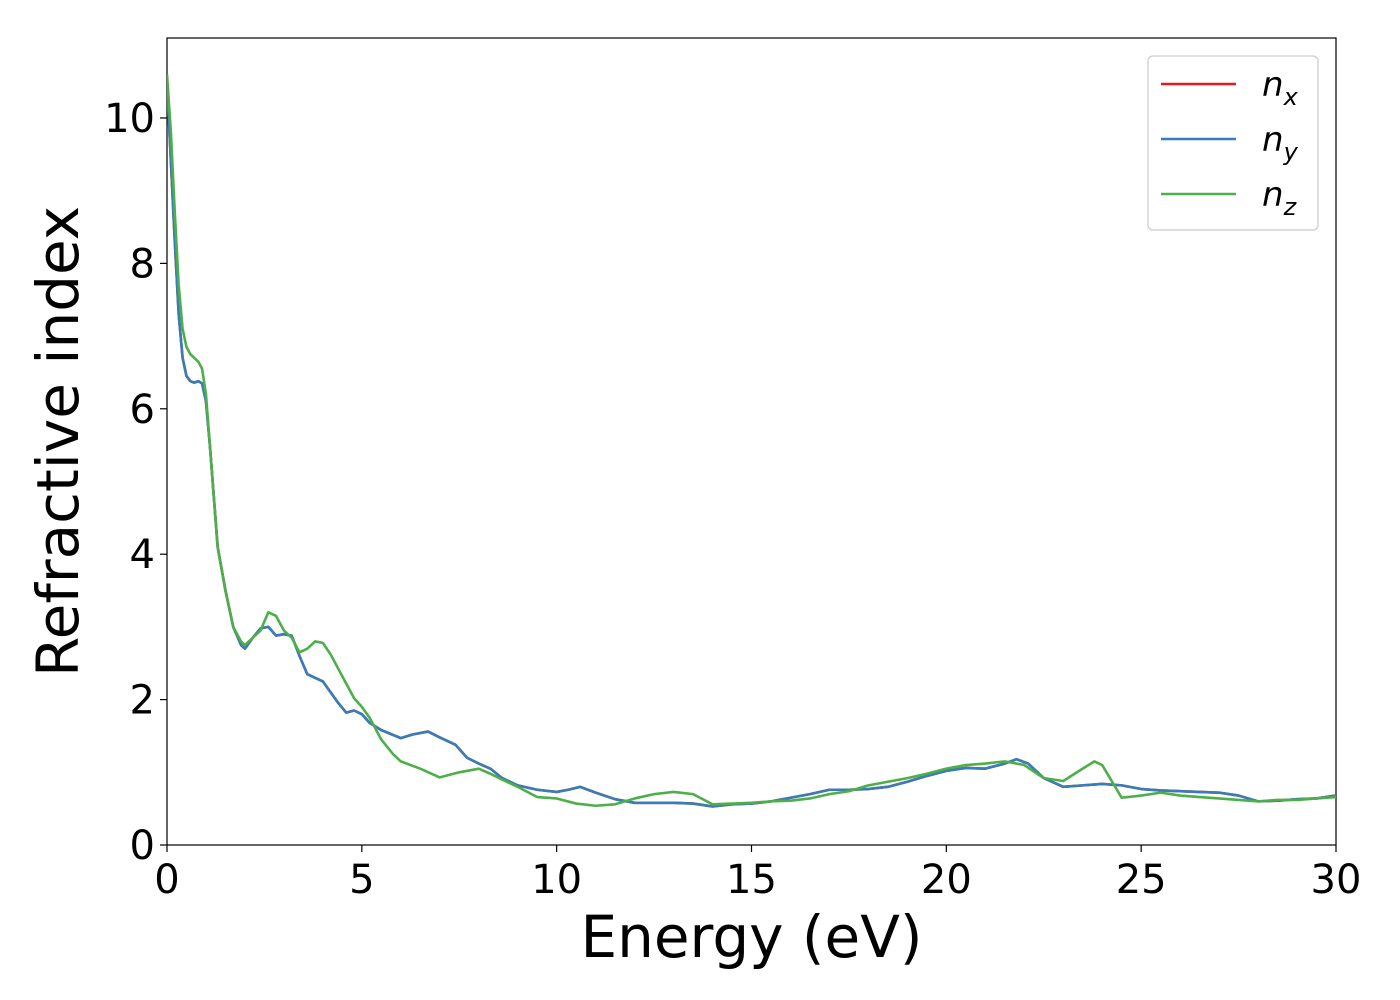 The height and width of the screenshot is (1000, 1400). Describe the element at coordinates (1336, 880) in the screenshot. I see `x-tick-label: 30` at that location.